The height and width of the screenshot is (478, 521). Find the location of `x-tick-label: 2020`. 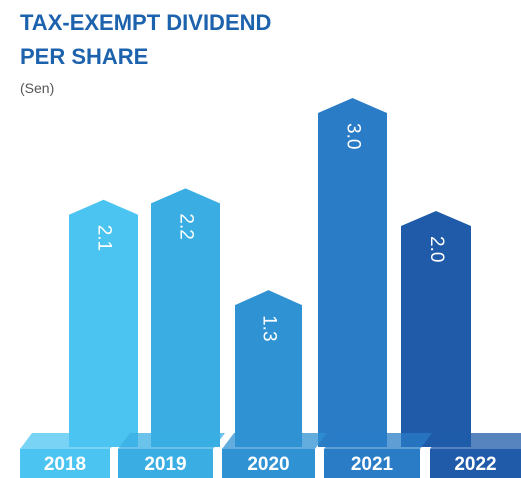

x-tick-label: 2020 is located at coordinates (268, 464).